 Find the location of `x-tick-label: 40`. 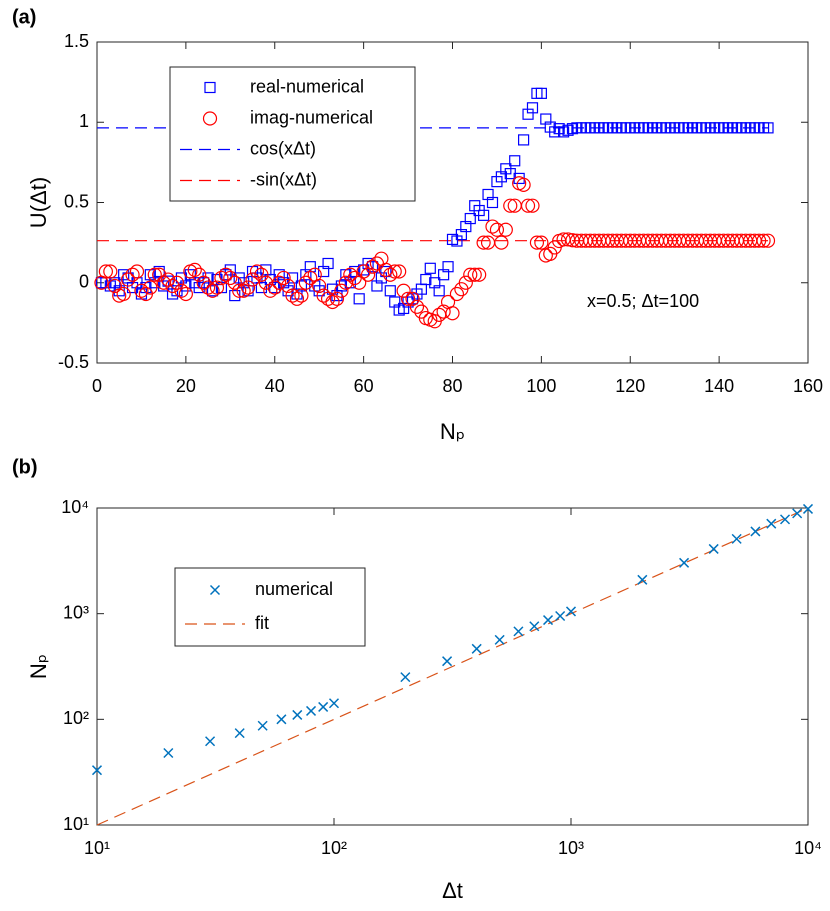

x-tick-label: 40 is located at coordinates (275, 386).